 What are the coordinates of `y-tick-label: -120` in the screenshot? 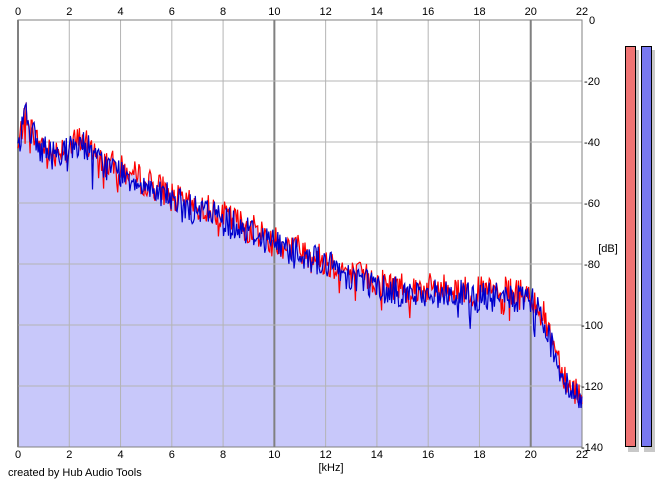 It's located at (592, 387).